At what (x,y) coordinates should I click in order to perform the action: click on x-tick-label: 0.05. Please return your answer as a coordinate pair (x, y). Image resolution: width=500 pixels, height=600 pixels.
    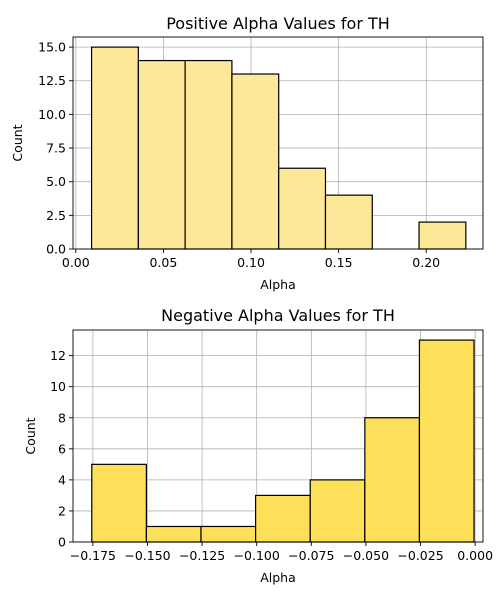
    Looking at the image, I should click on (163, 262).